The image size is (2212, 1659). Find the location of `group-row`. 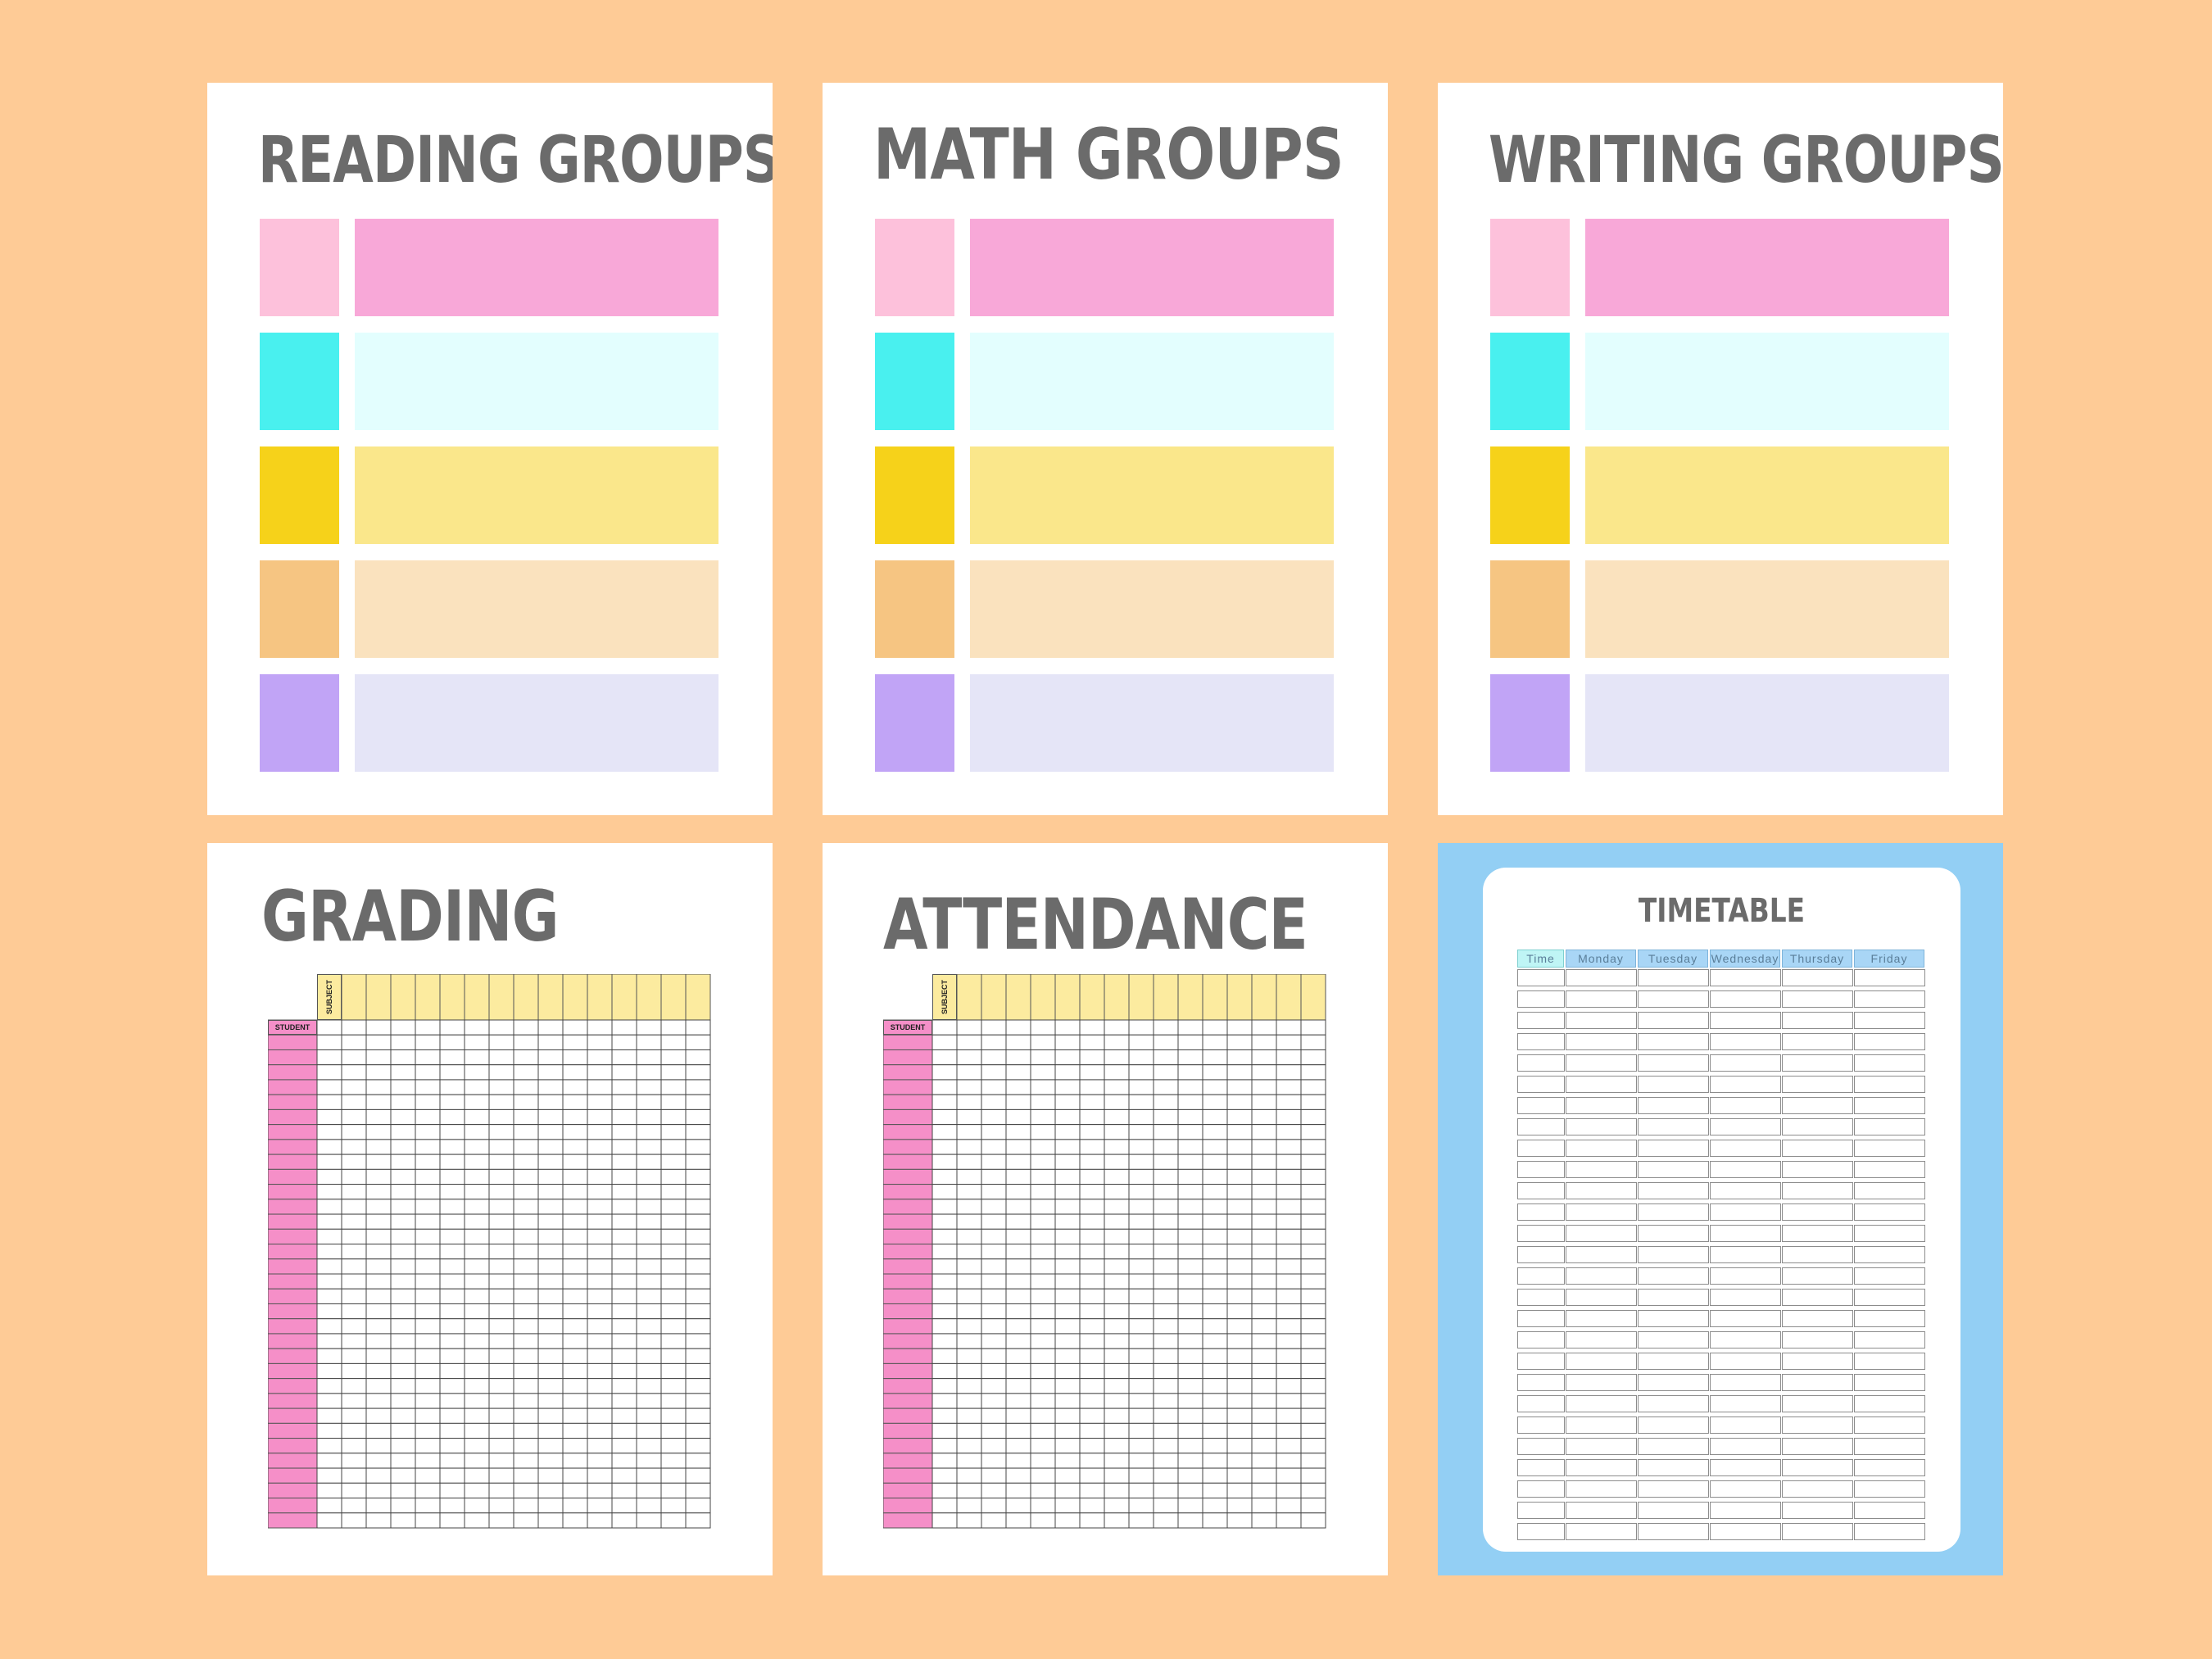

group-row is located at coordinates (489, 723).